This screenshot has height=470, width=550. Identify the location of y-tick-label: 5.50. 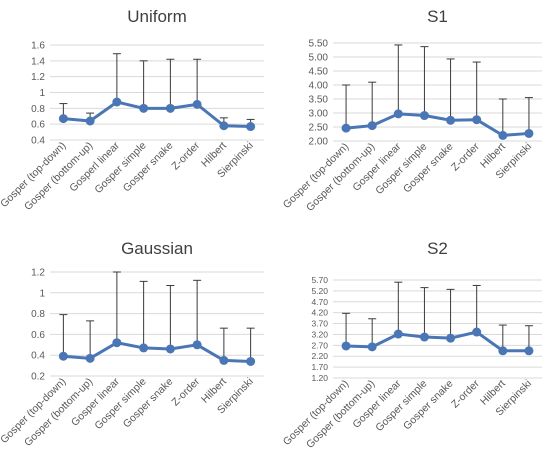
(319, 44).